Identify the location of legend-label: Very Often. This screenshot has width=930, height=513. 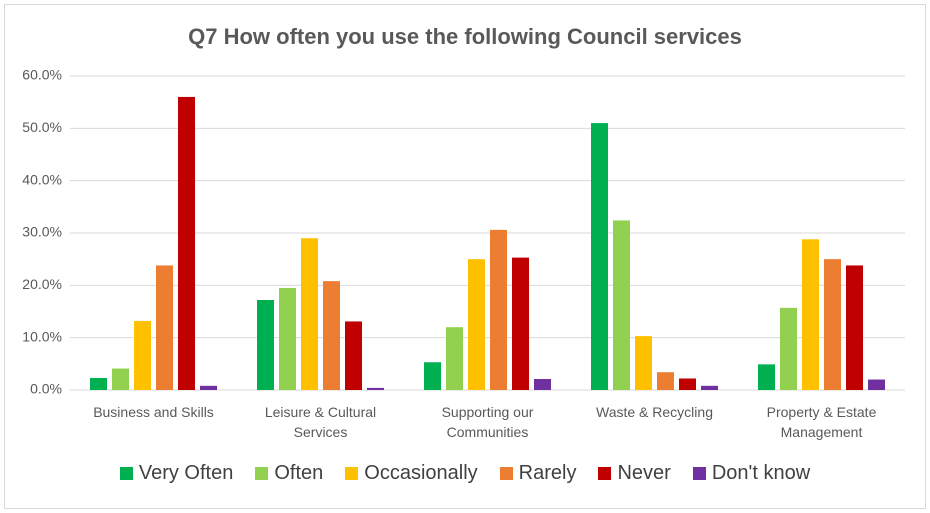
(186, 473).